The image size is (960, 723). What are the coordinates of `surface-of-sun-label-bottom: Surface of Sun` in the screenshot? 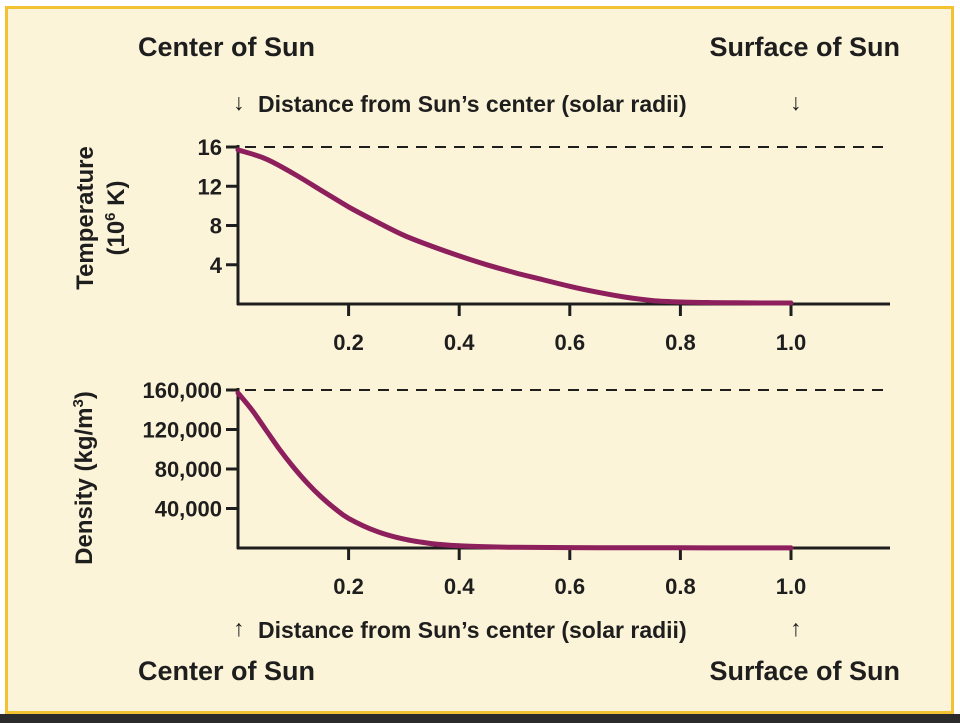 It's located at (804, 671).